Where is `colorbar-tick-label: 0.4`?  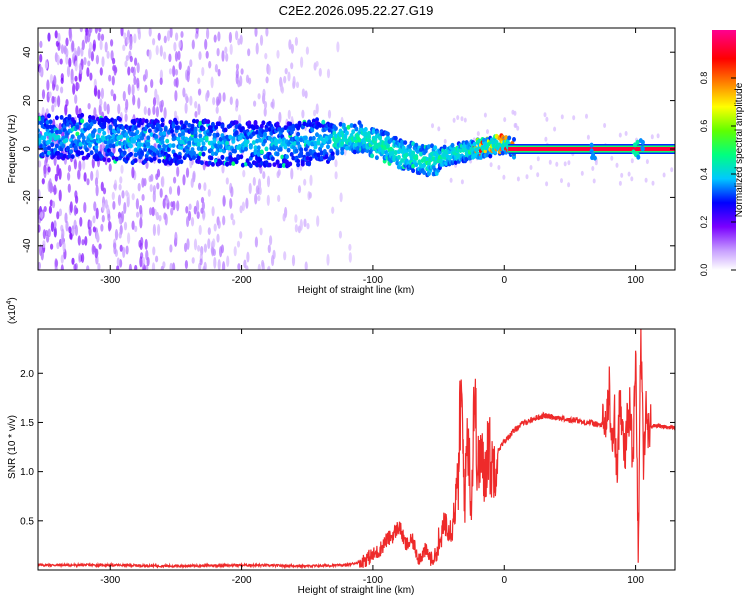 colorbar-tick-label: 0.4 is located at coordinates (704, 174).